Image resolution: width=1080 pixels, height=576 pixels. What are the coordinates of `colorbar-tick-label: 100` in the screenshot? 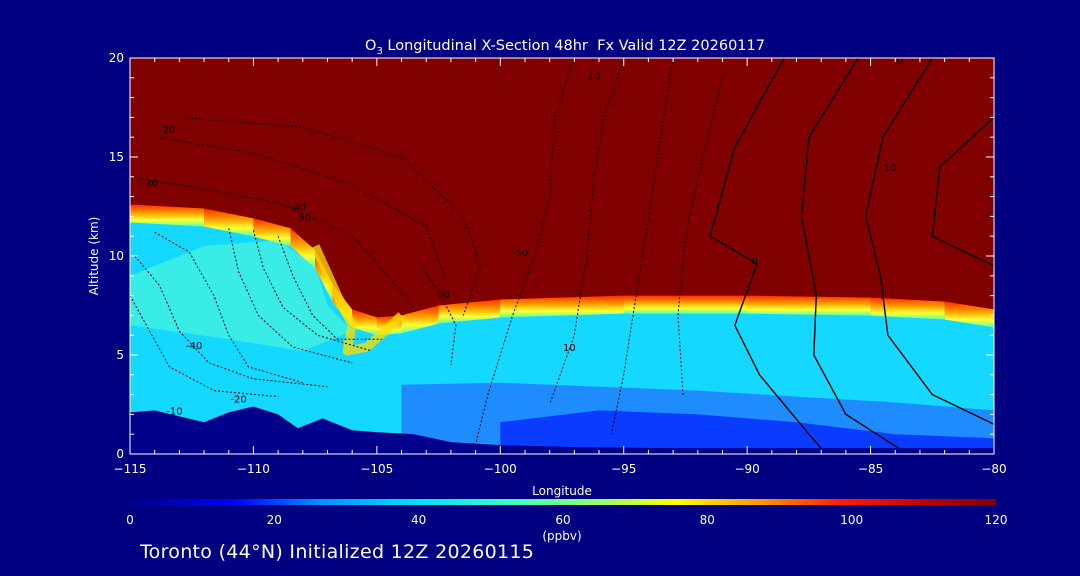 It's located at (851, 520).